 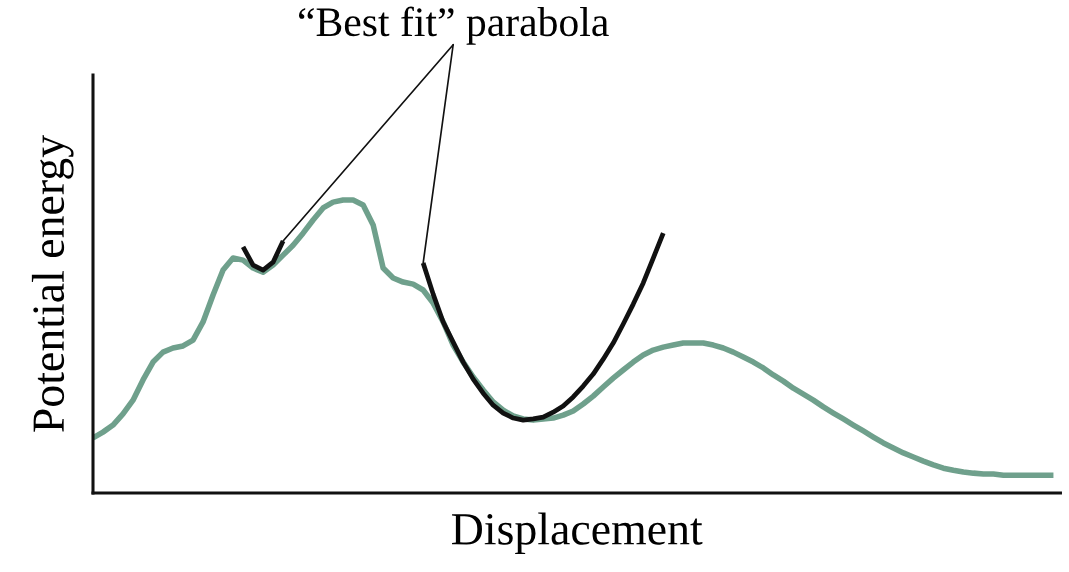 What do you see at coordinates (577, 533) in the screenshot?
I see `x-axis-title: Displacement` at bounding box center [577, 533].